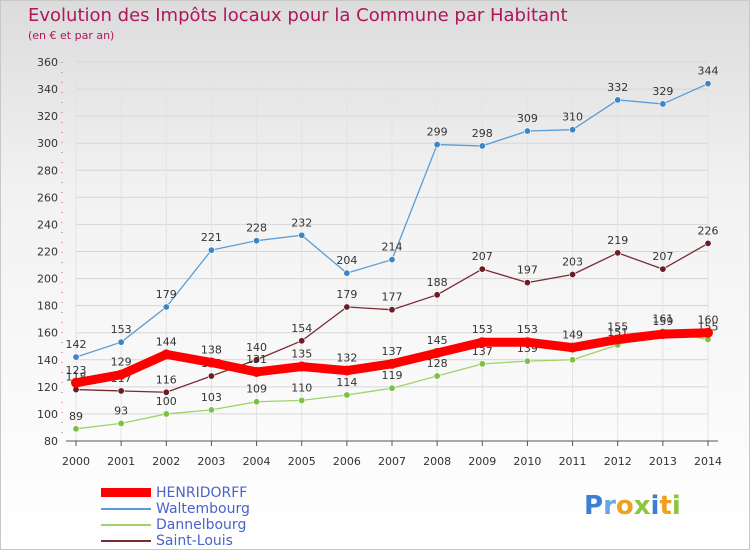 Image resolution: width=750 pixels, height=550 pixels. What do you see at coordinates (71, 35) in the screenshot?
I see `chart-subtitle: (en € et par an)` at bounding box center [71, 35].